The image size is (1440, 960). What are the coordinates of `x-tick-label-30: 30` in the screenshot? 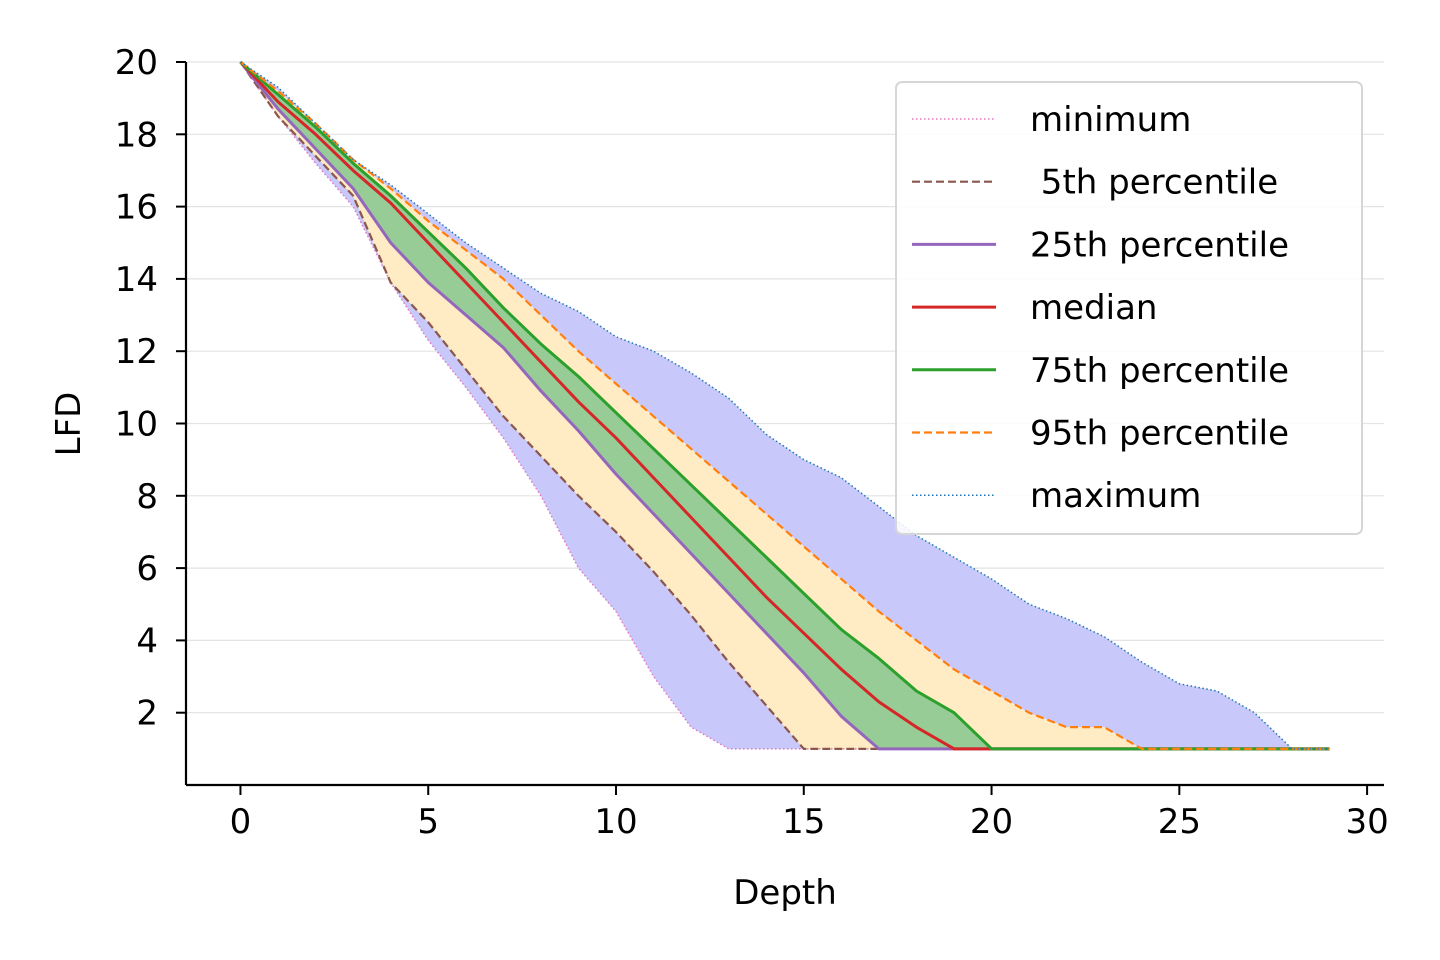 It's located at (1366, 822).